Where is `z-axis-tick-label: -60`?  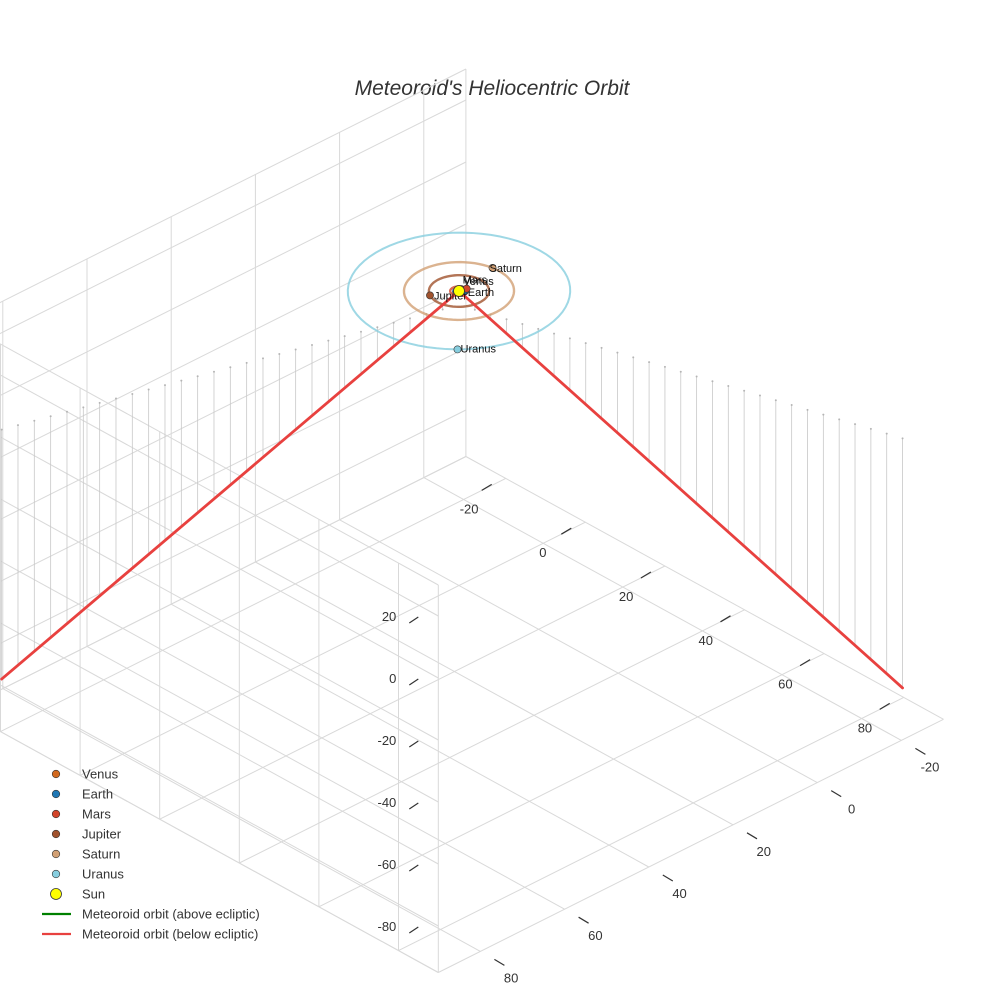 z-axis-tick-label: -60 is located at coordinates (387, 864).